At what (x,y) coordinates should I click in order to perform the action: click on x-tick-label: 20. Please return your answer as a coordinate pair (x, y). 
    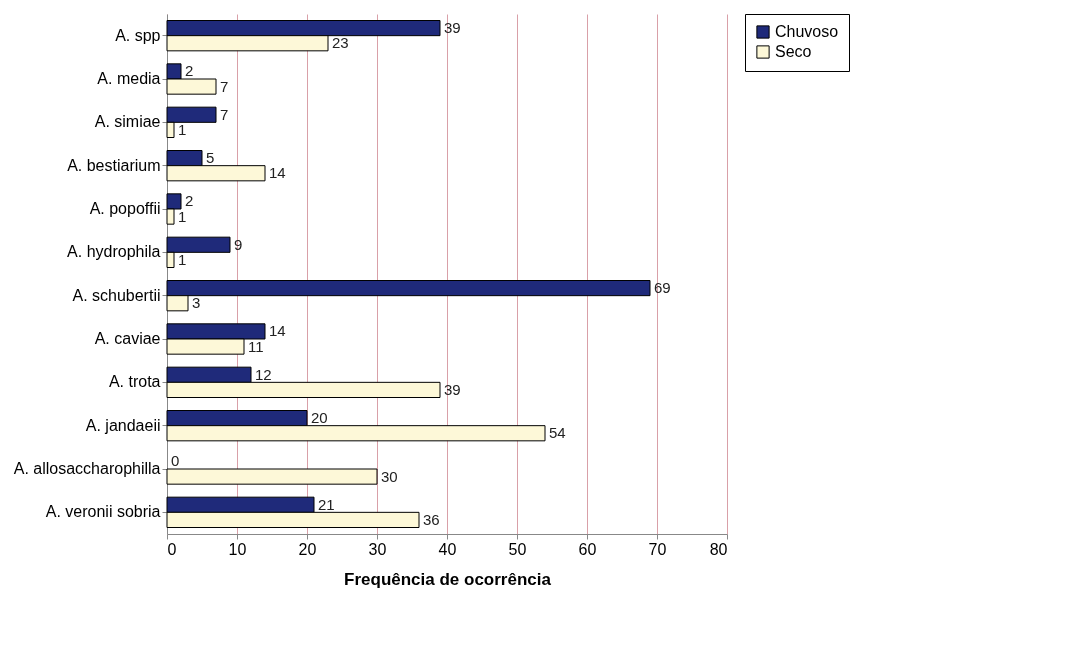
    Looking at the image, I should click on (307, 549).